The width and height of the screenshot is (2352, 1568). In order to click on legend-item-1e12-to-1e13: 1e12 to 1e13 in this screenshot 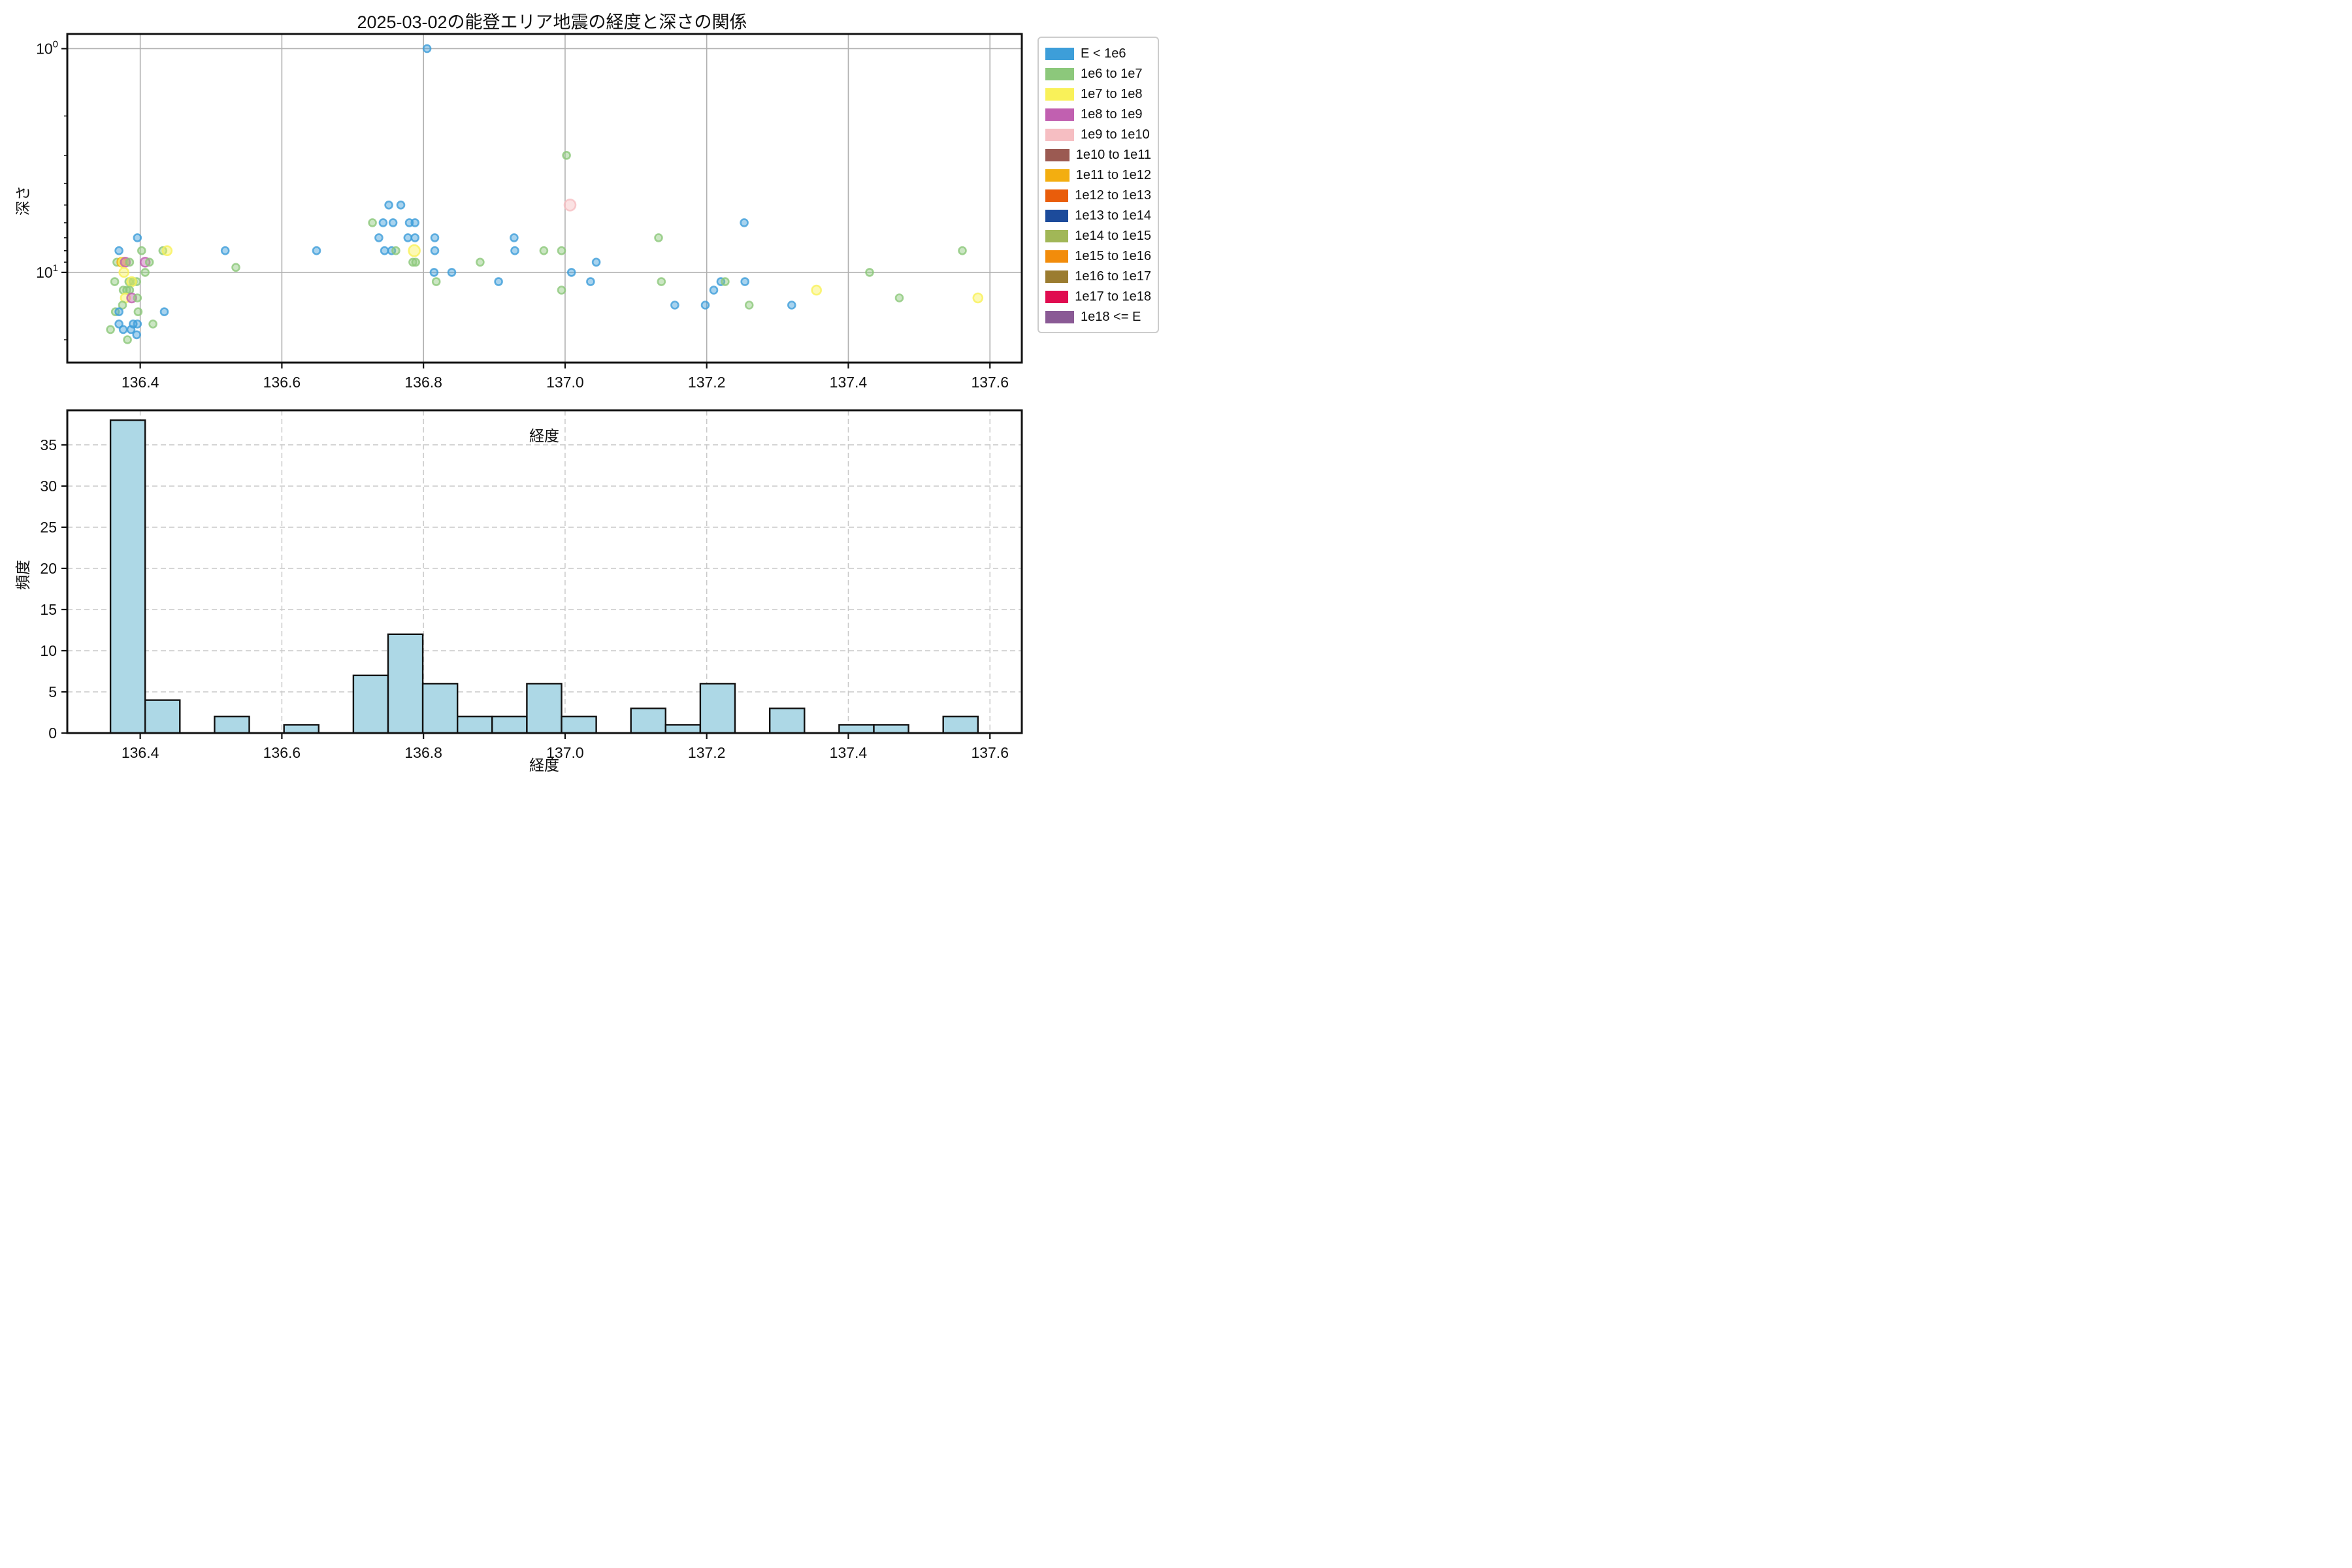, I will do `click(1098, 196)`.